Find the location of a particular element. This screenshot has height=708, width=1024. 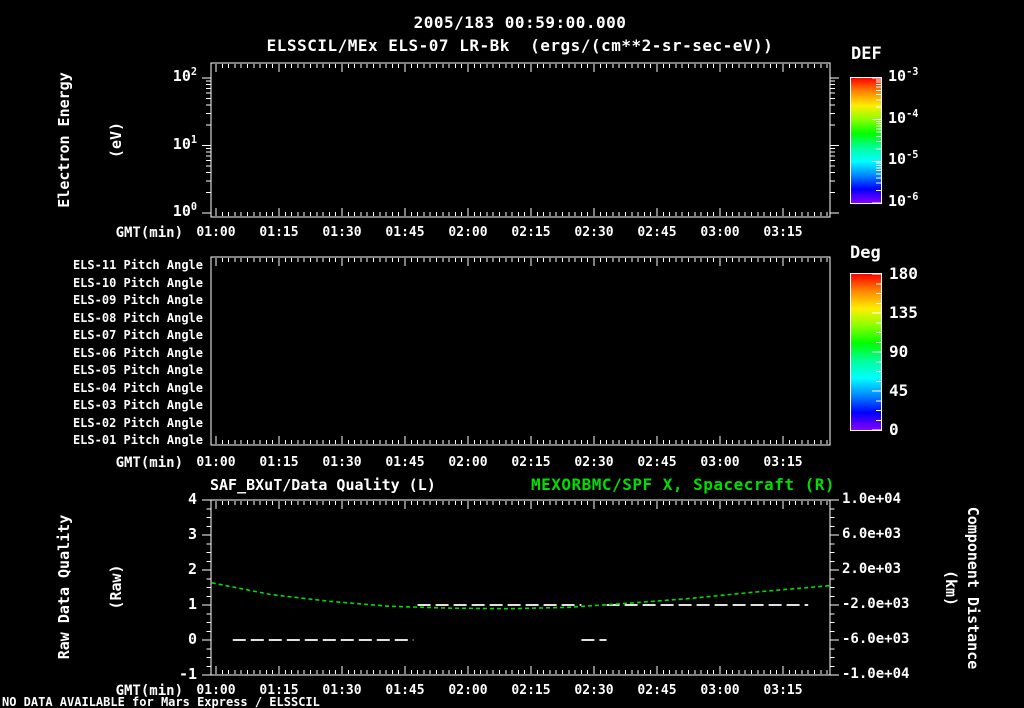

def-colorbar-title: DEF is located at coordinates (866, 54).